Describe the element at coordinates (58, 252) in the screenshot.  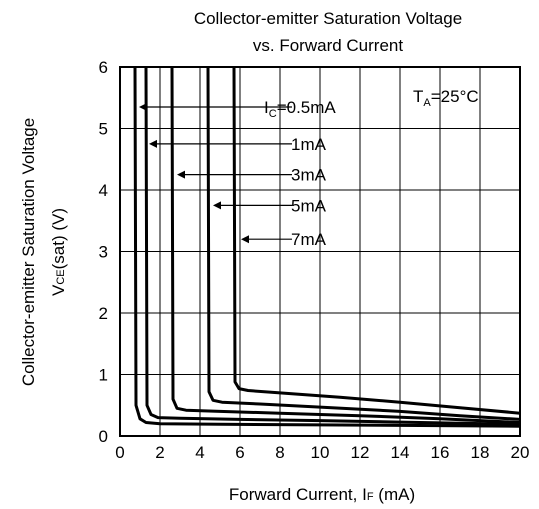
I see `y-axis-label-line-2: VCE(sat) (V)` at that location.